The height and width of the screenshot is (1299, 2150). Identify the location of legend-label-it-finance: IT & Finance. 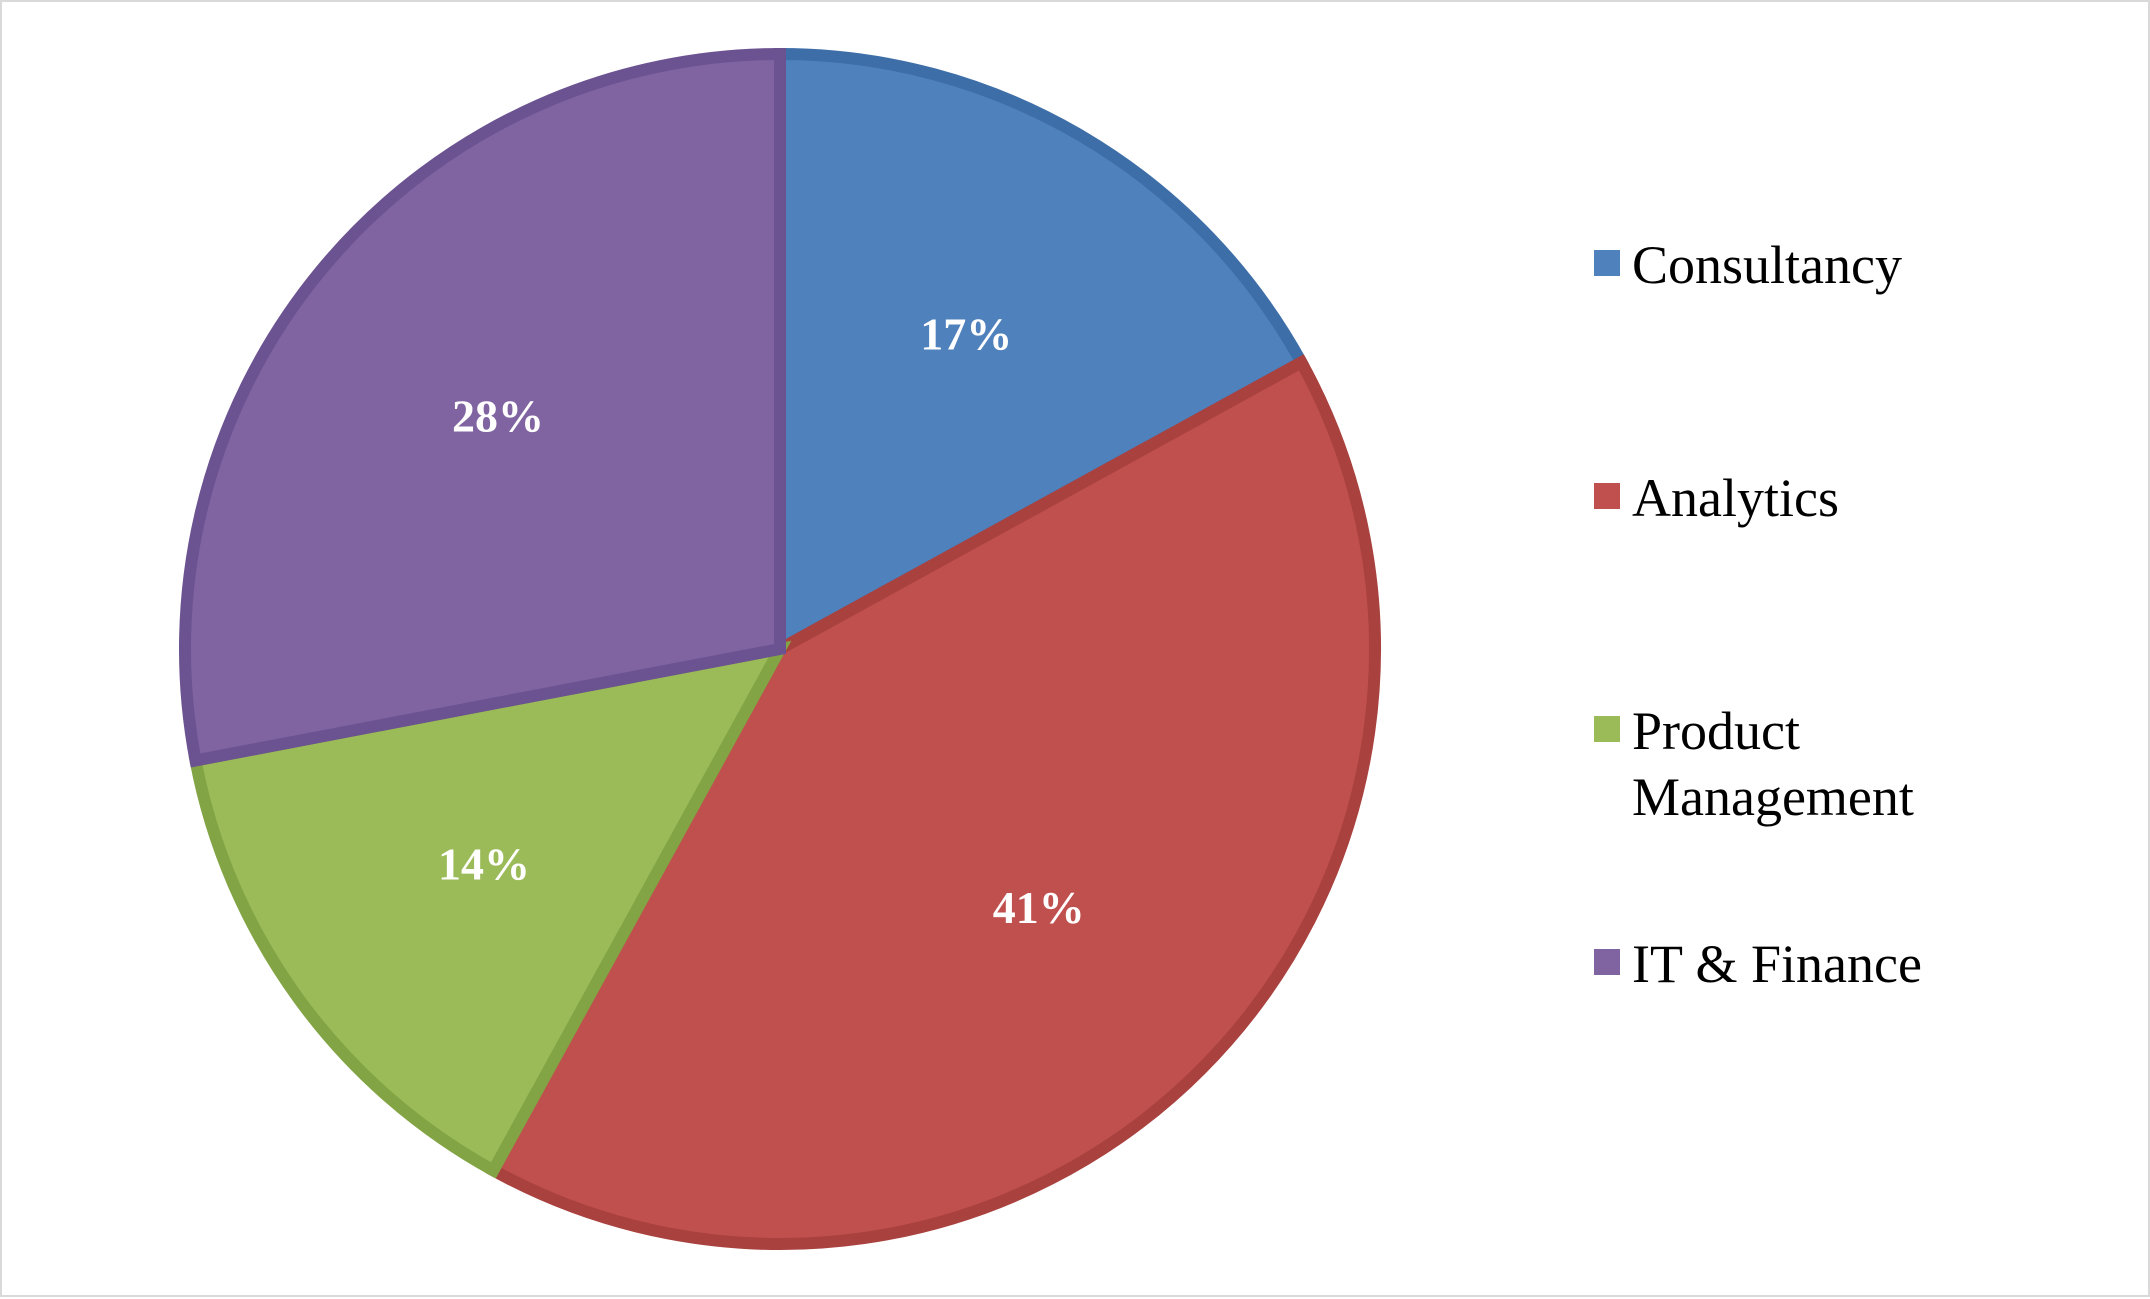
(1777, 964).